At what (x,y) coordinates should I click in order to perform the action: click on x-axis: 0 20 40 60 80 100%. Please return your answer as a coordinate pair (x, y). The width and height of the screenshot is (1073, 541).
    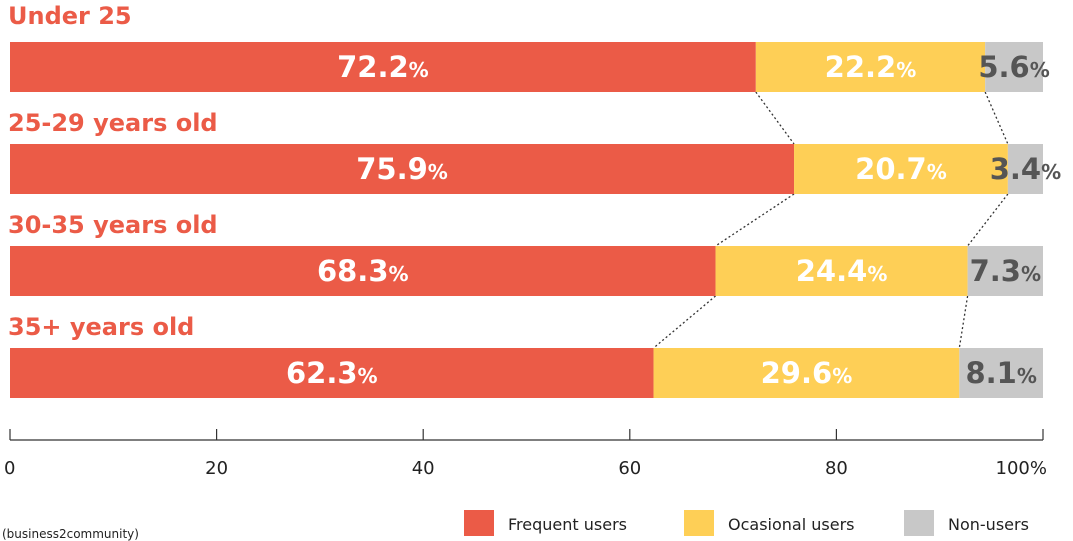
    Looking at the image, I should click on (525, 454).